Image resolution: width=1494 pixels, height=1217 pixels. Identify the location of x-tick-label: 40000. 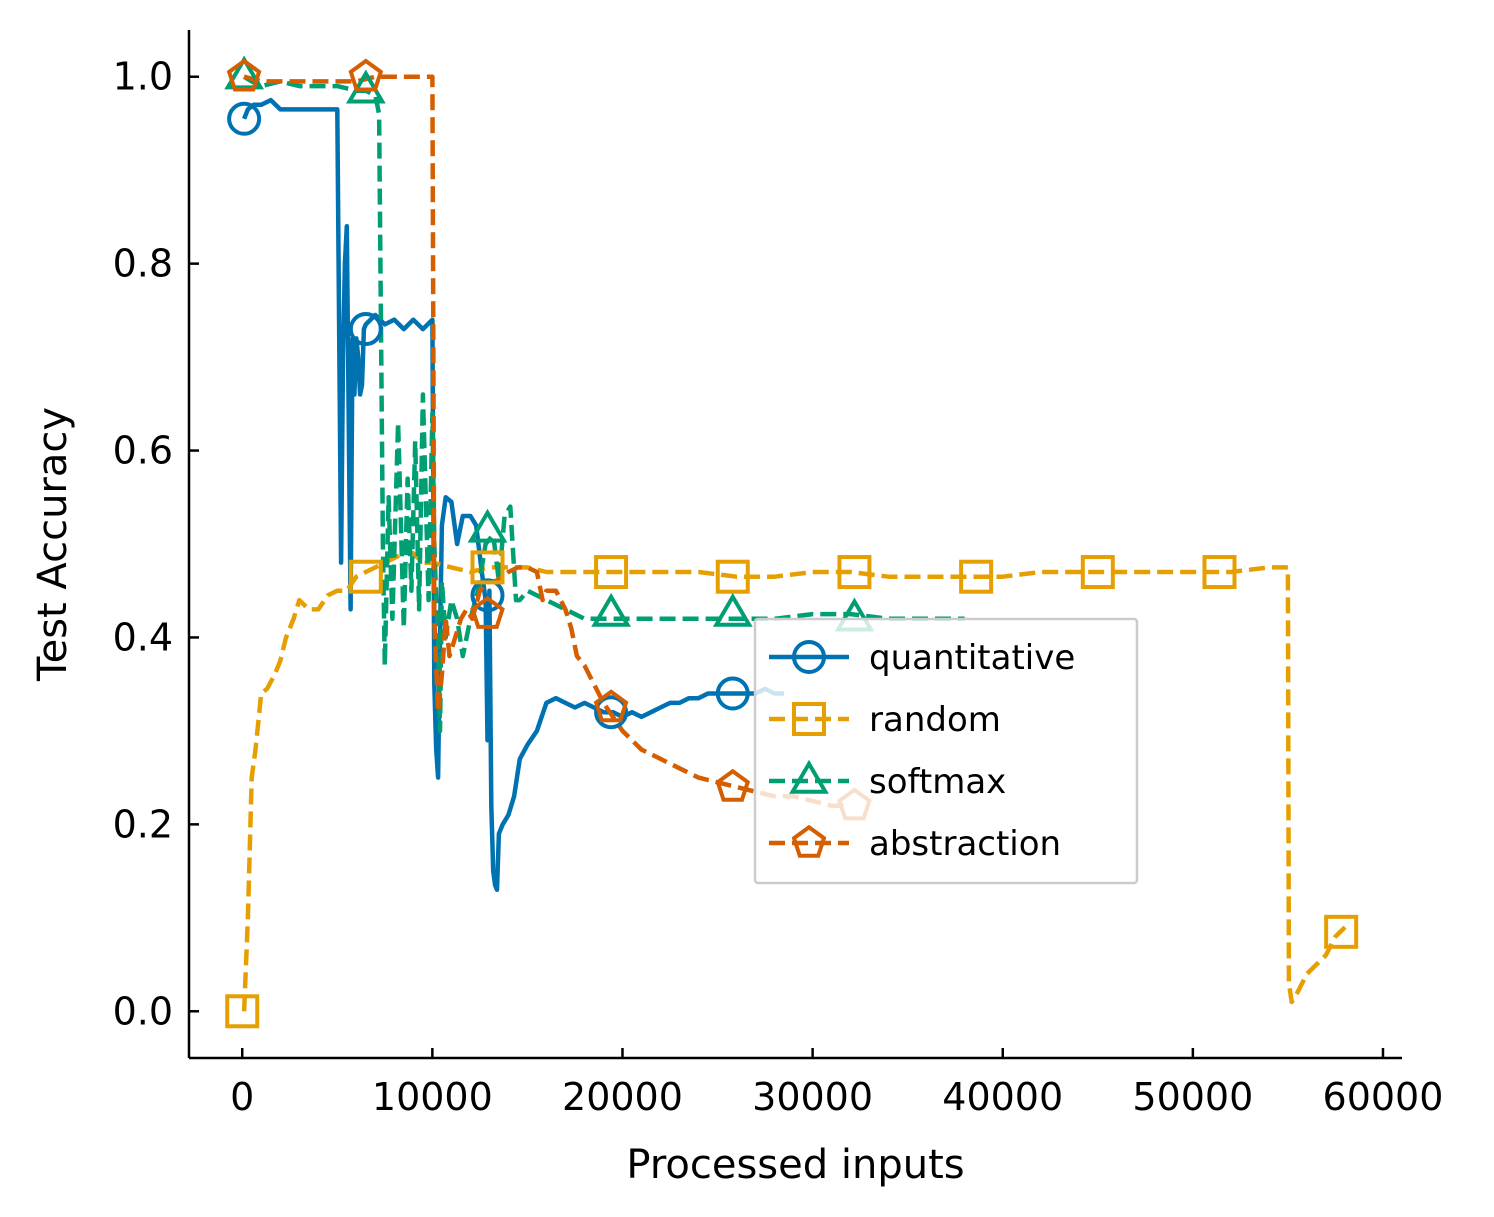
(1002, 1097).